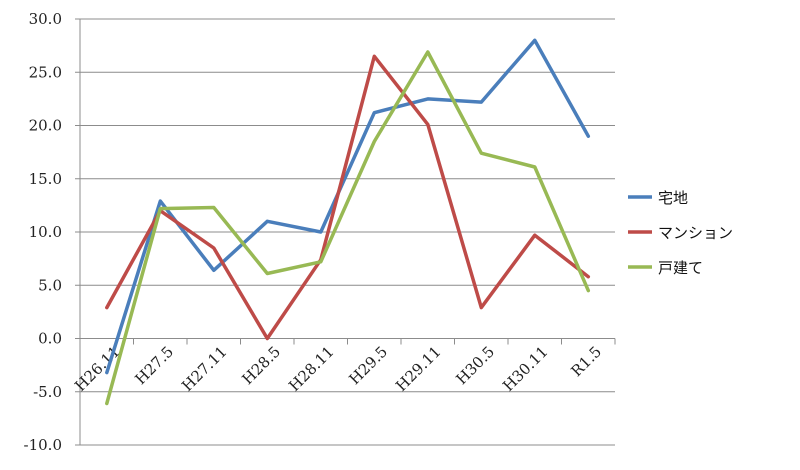 This screenshot has height=470, width=800. Describe the element at coordinates (154, 366) in the screenshot. I see `x-tick-label: H27.5` at that location.